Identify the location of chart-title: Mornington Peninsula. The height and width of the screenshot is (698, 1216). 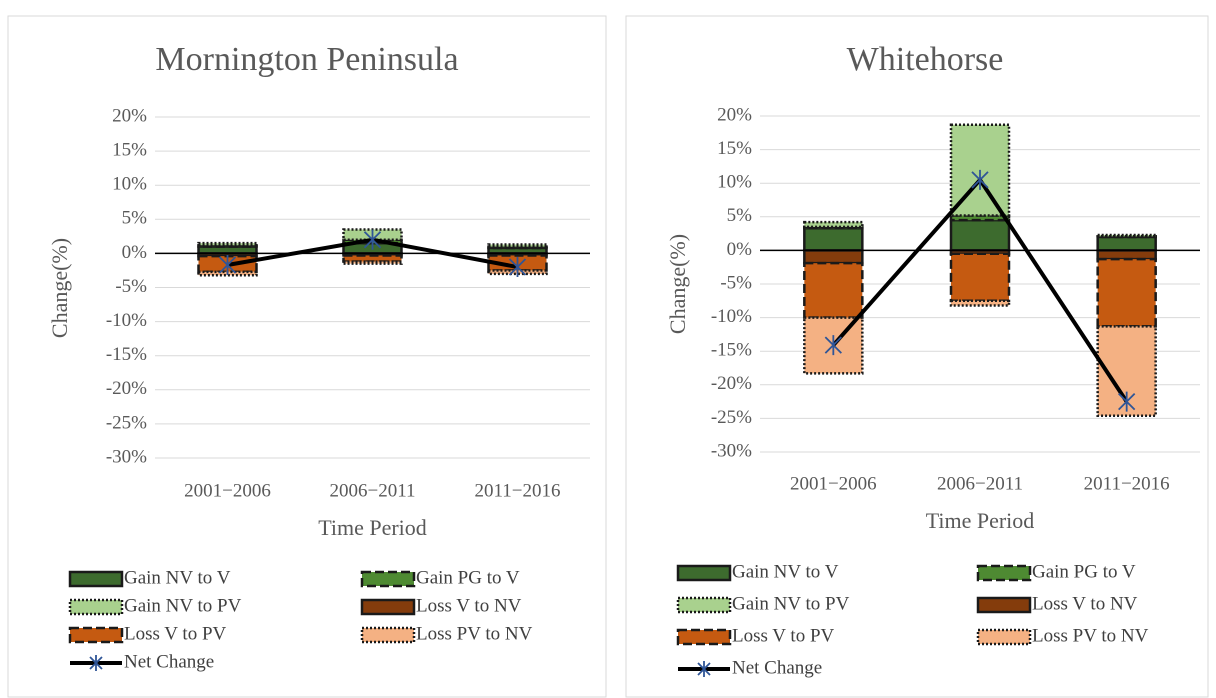
(306, 59).